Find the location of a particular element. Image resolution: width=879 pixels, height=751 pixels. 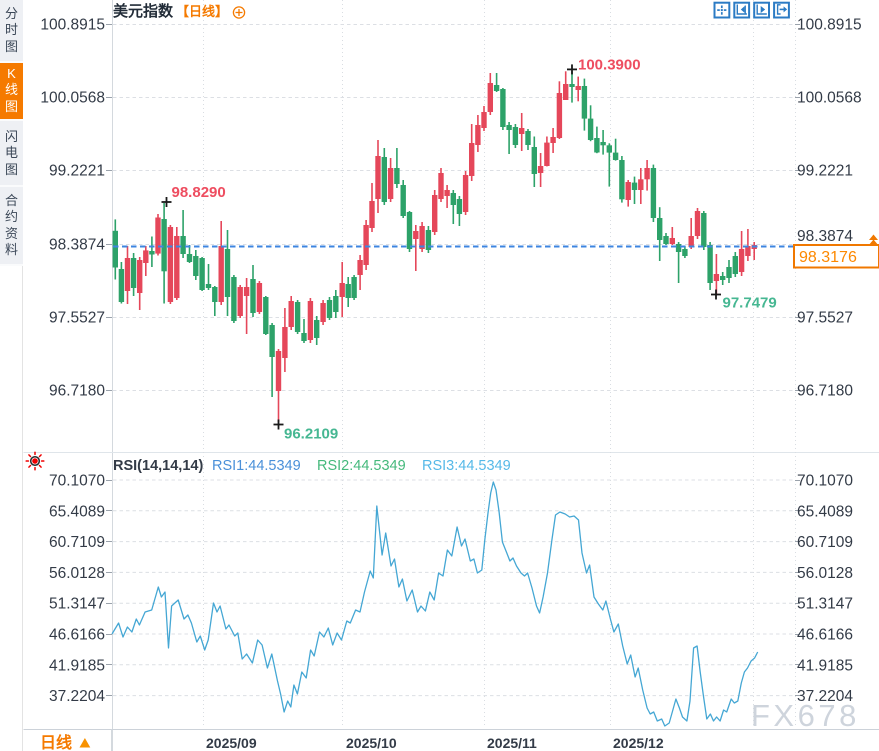

svg-text: 2025/10 is located at coordinates (371, 743).